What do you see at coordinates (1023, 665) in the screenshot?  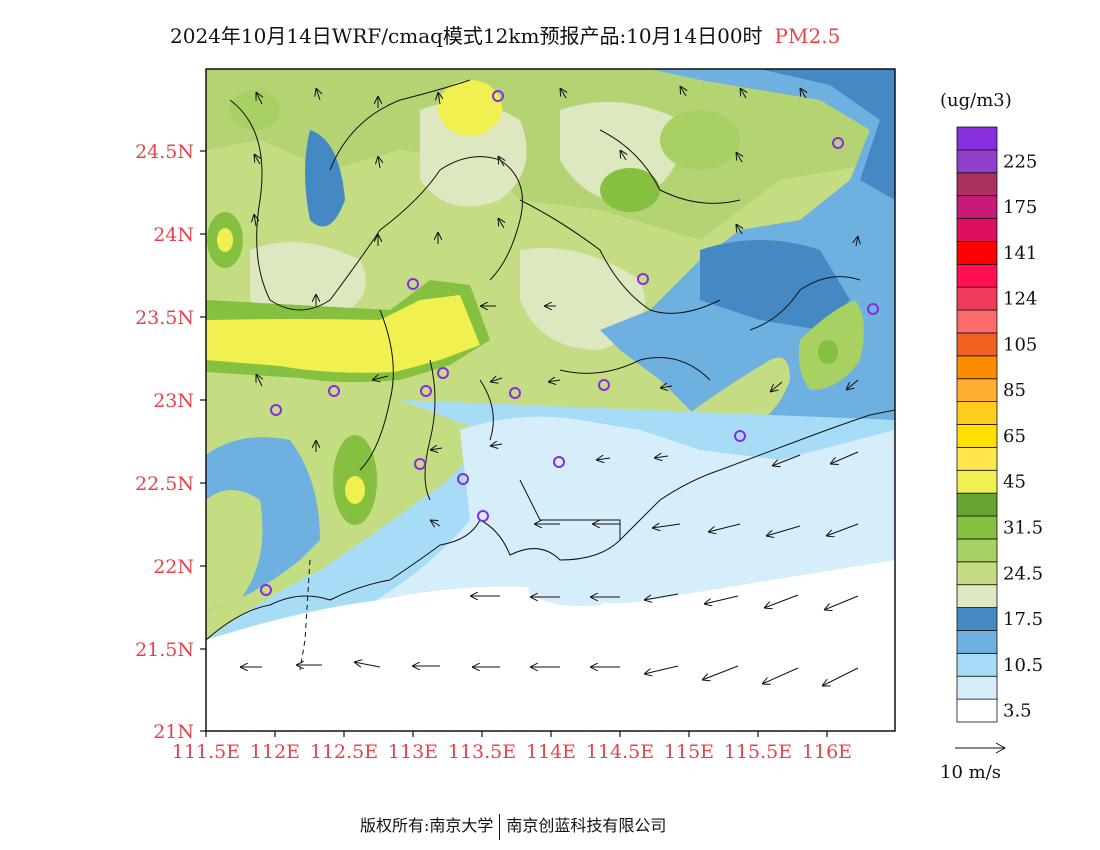 I see `legend-label: 10.5` at bounding box center [1023, 665].